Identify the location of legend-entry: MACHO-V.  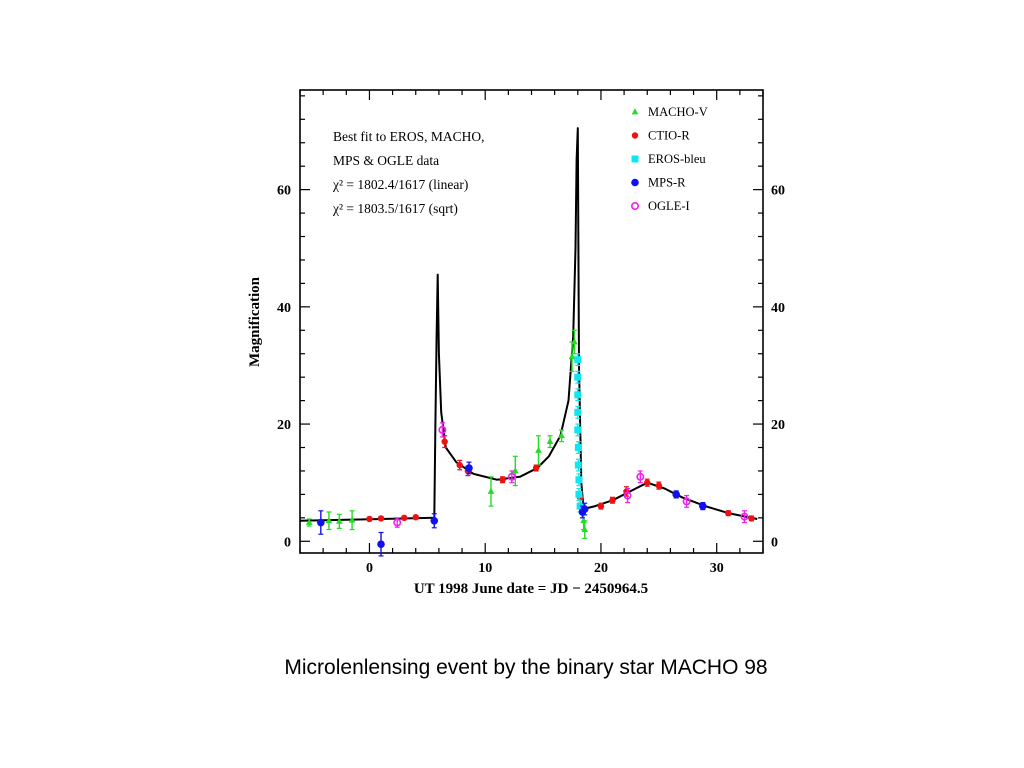
(669, 112).